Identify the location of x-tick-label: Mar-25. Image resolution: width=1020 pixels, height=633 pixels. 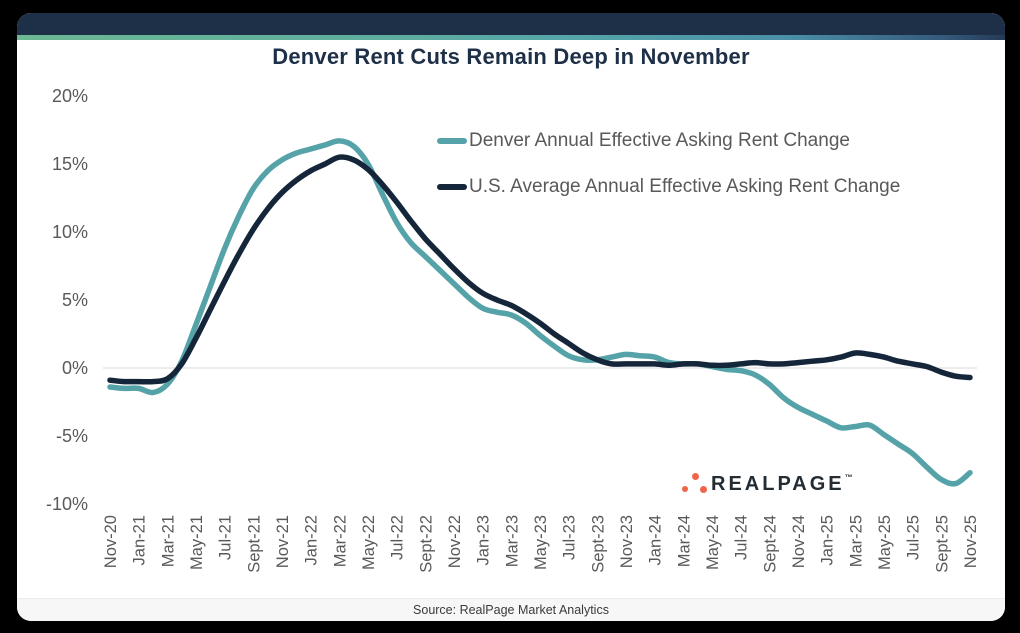
(856, 541).